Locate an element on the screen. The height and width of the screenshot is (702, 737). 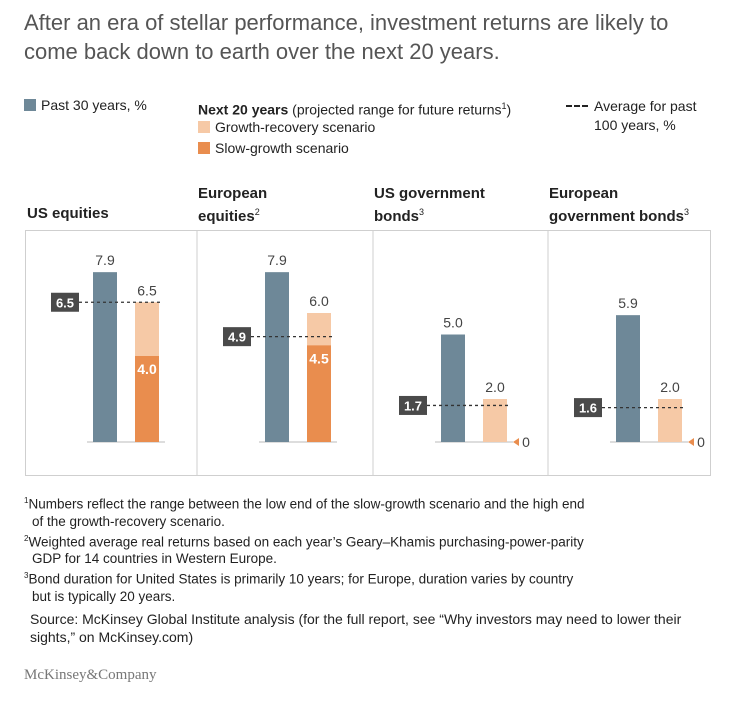
brand-logo: McKinsey&Company is located at coordinates (90, 675).